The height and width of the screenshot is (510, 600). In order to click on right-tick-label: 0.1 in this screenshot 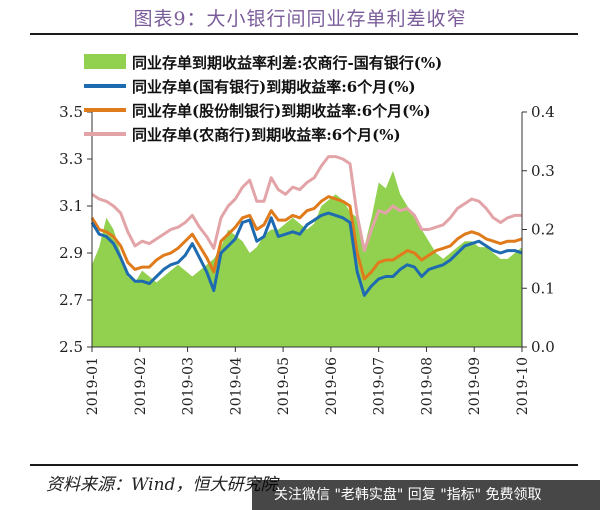, I will do `click(543, 288)`.